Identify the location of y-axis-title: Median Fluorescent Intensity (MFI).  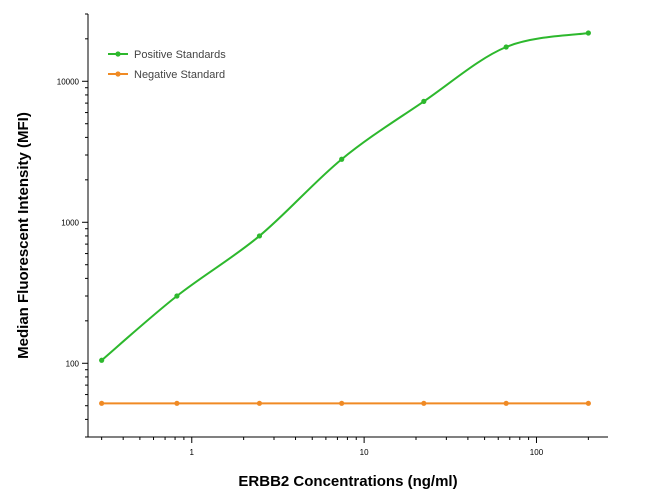
(23, 235).